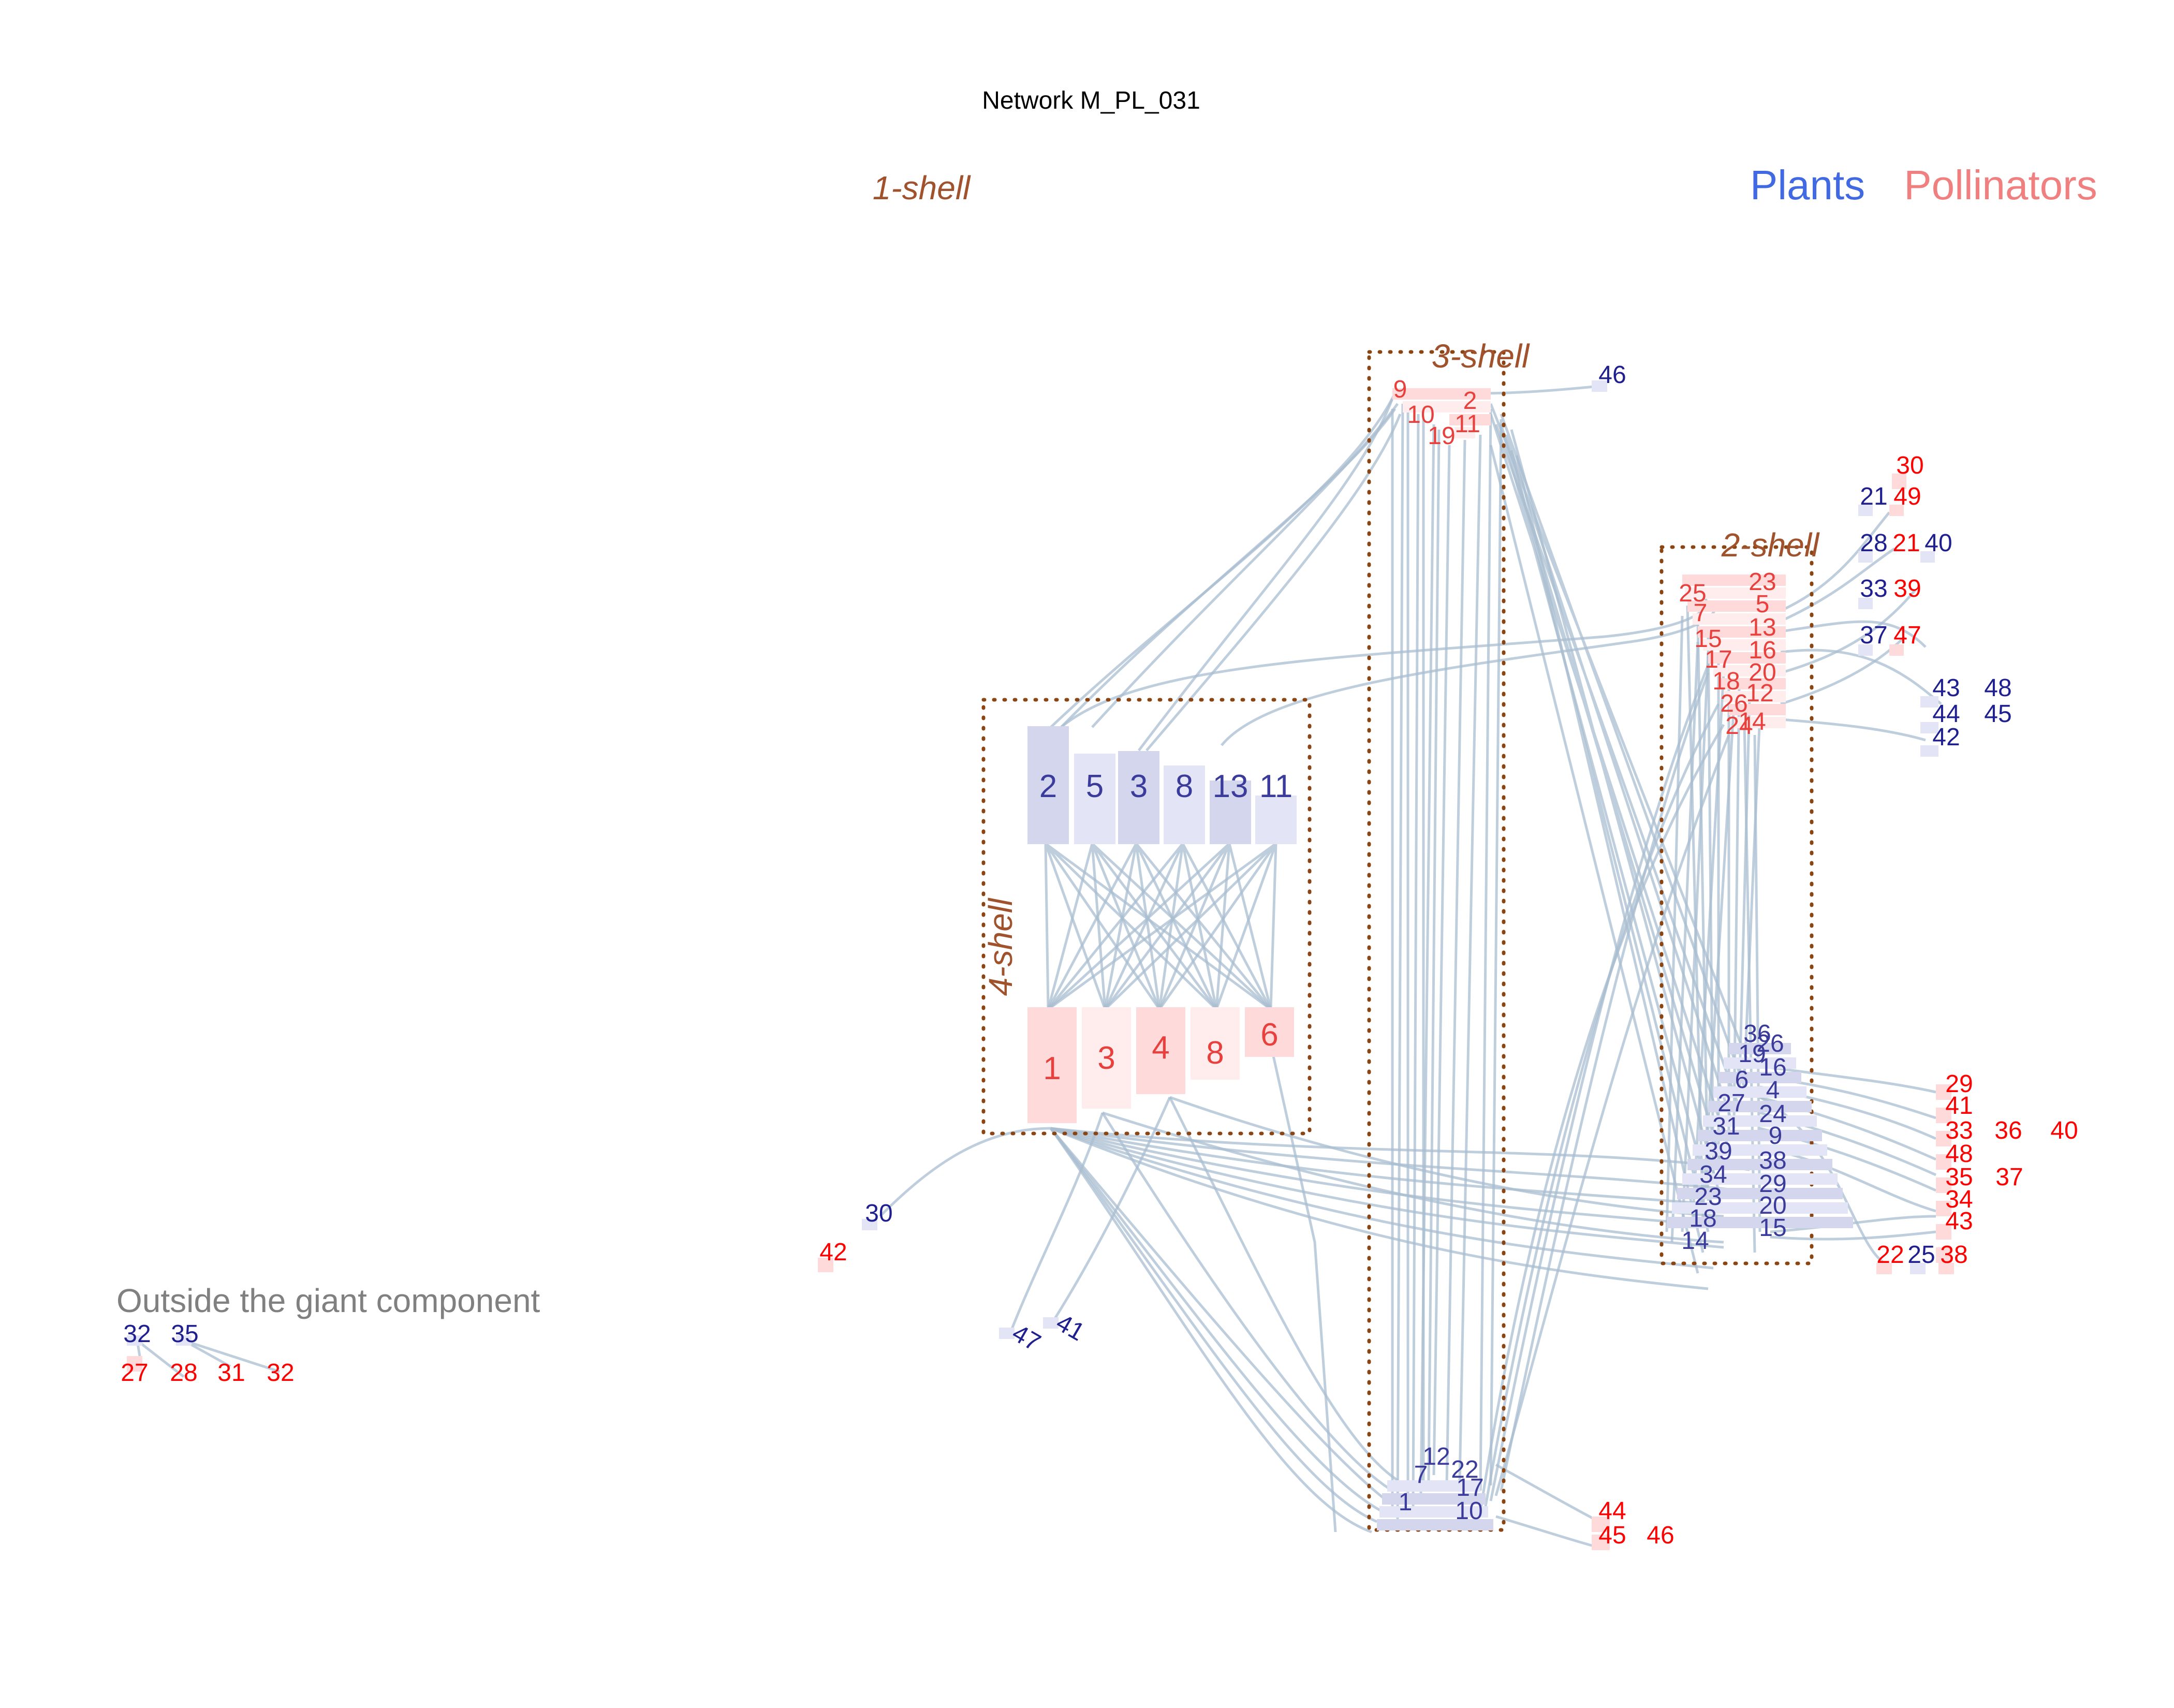 Image resolution: width=2174 pixels, height=1708 pixels. What do you see at coordinates (1184, 786) in the screenshot?
I see `plant-node-label: 8` at bounding box center [1184, 786].